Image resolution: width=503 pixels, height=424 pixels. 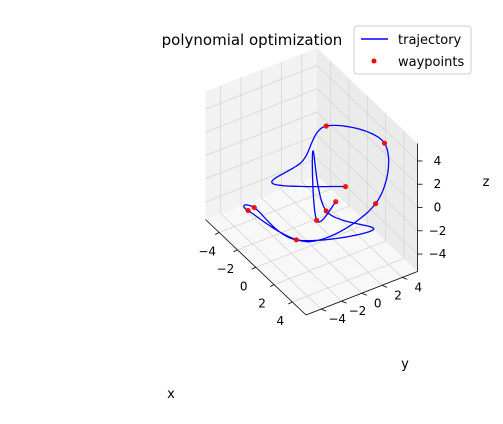 What do you see at coordinates (438, 254) in the screenshot?
I see `z-tick-label: −4` at bounding box center [438, 254].